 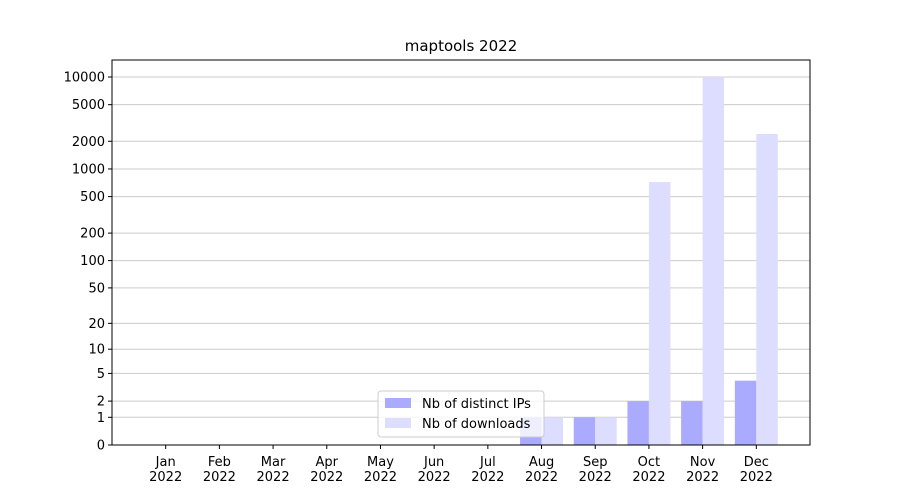 I want to click on y-tick-label: 0, so click(x=101, y=446).